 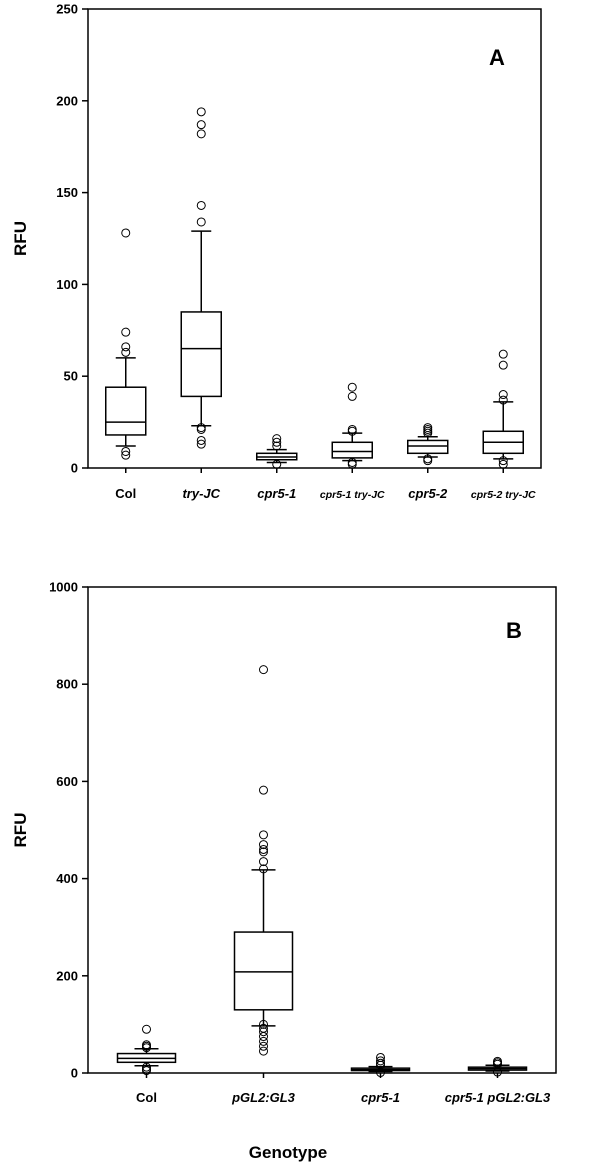 What do you see at coordinates (263, 1097) in the screenshot?
I see `x-tick-label: pGL2:GL3` at bounding box center [263, 1097].